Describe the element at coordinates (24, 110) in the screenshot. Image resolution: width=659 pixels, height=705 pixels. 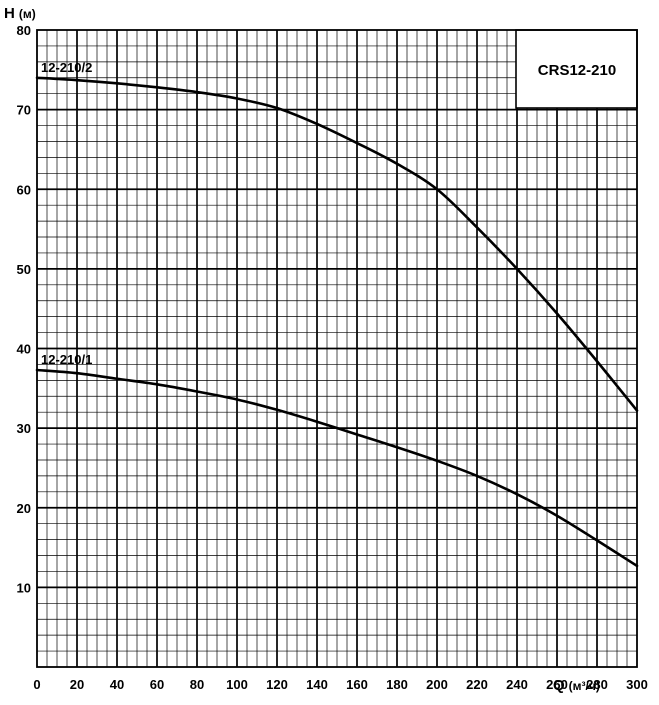
I see `y-tick-label: 70` at that location.